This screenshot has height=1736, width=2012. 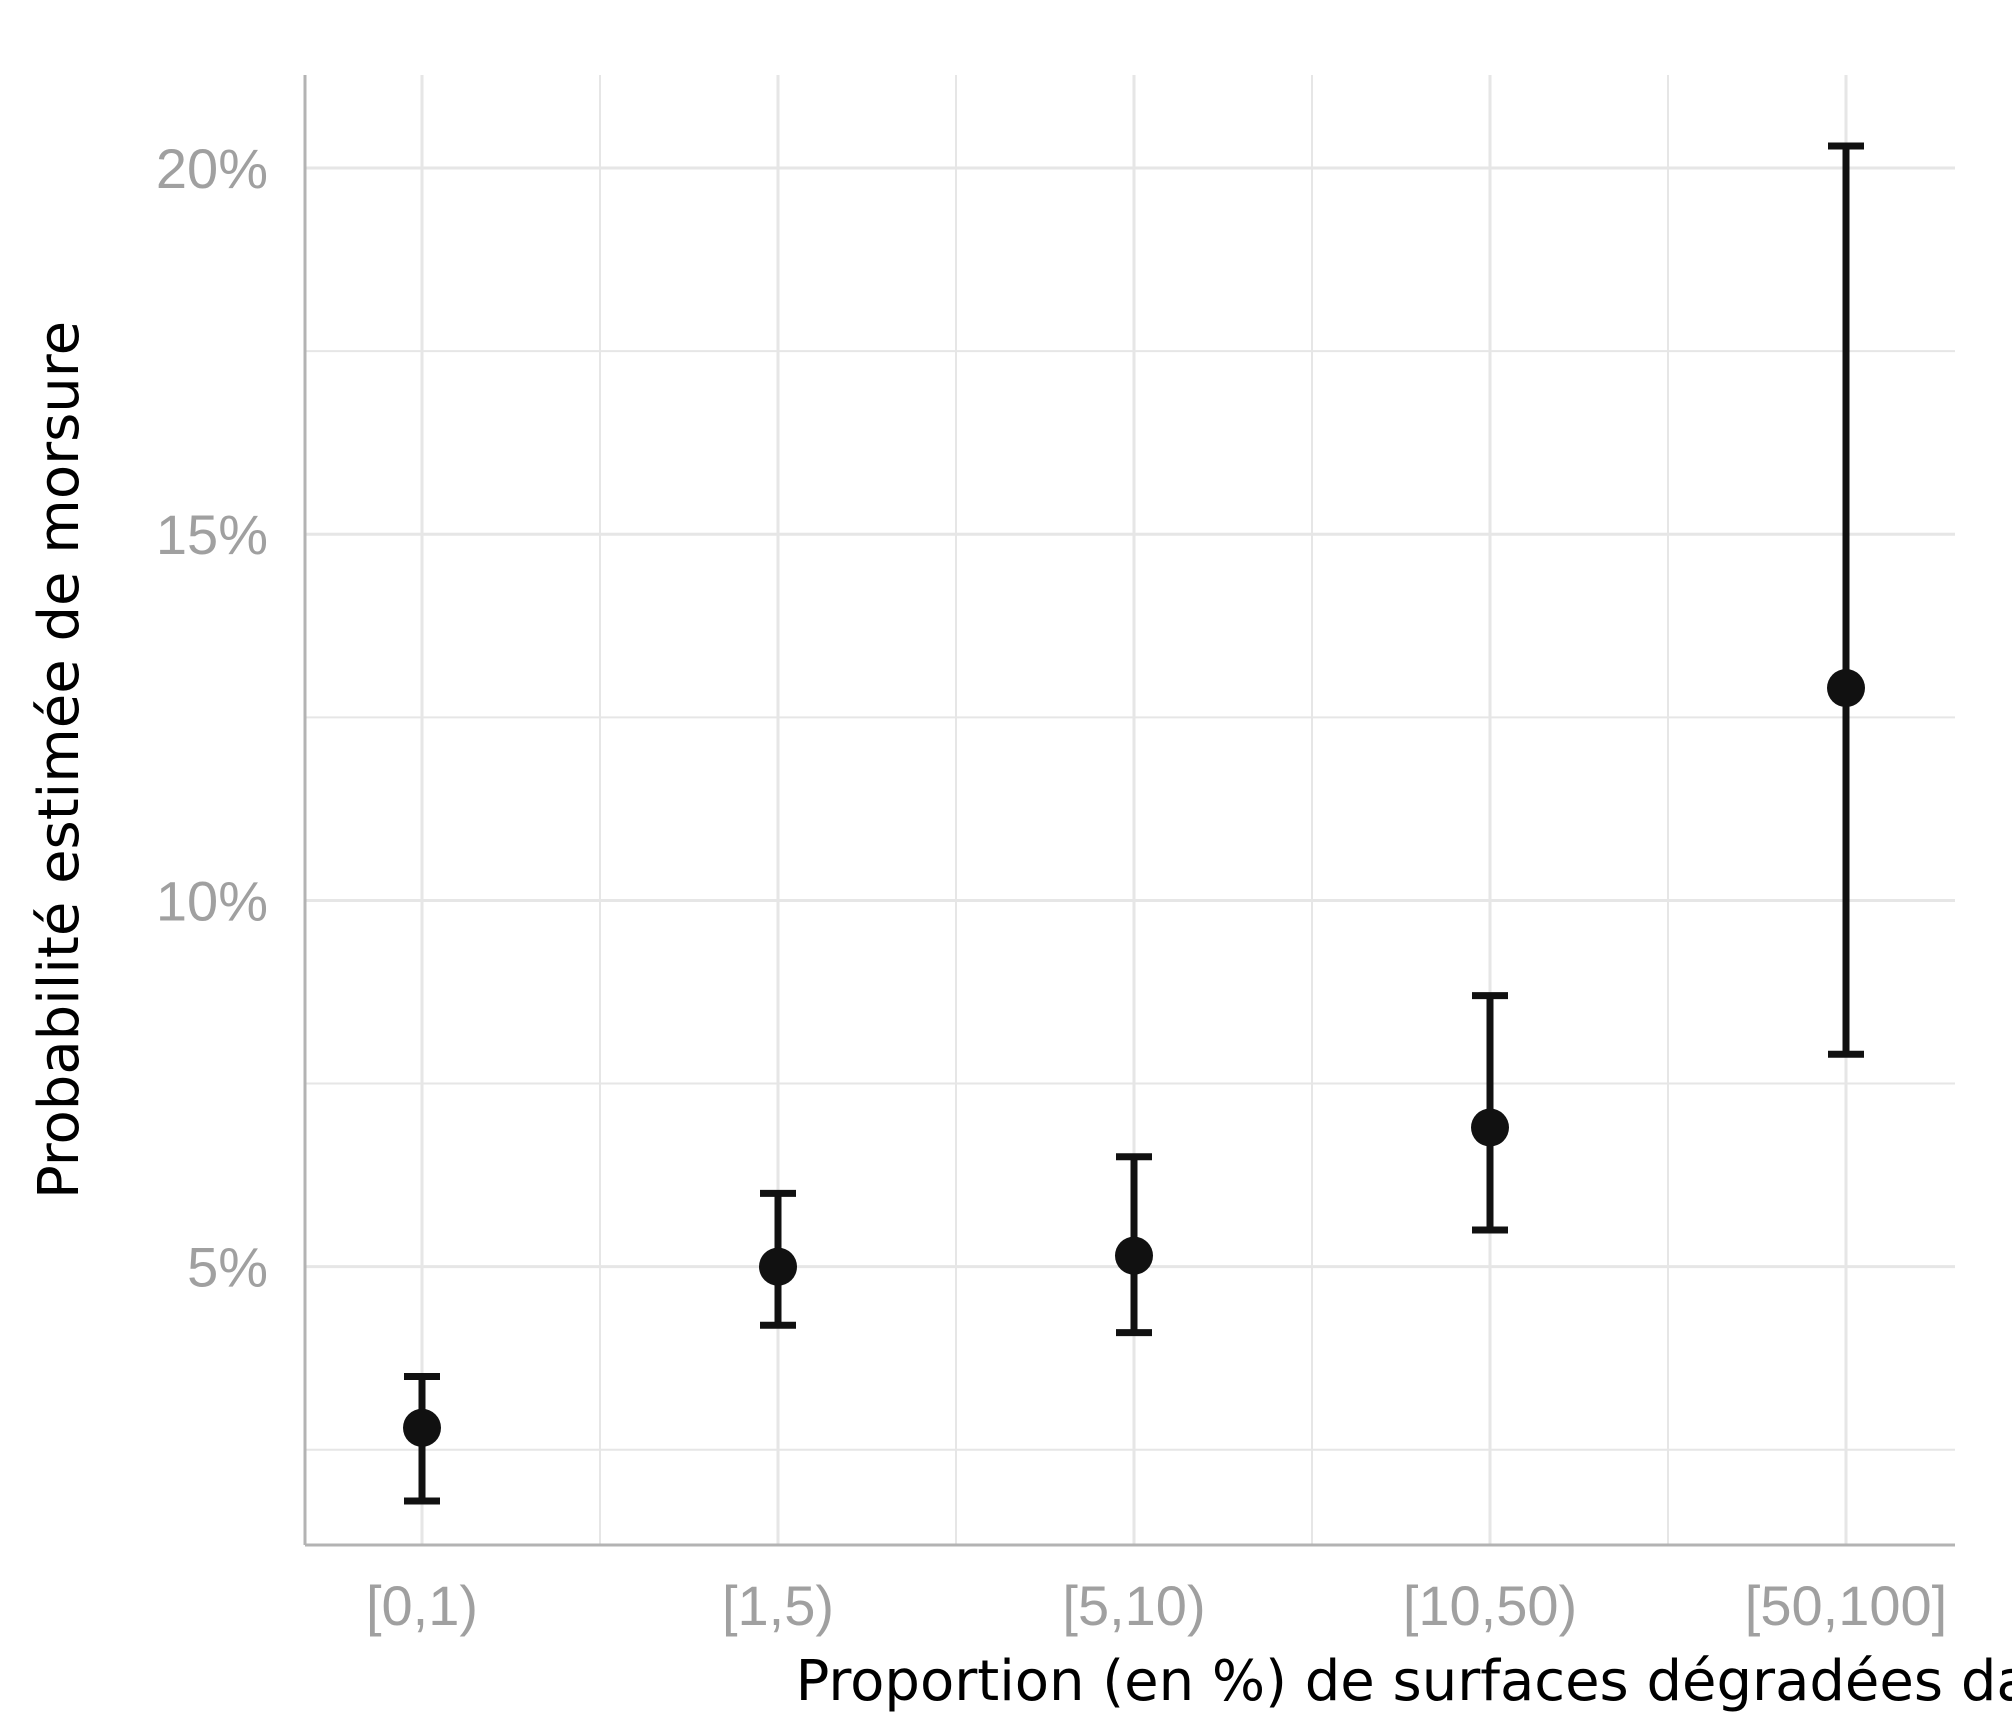 I want to click on x-tick-labels: [0,1) [1,5) [5,10) [10,50) [50,100], so click(x=1156, y=1605).